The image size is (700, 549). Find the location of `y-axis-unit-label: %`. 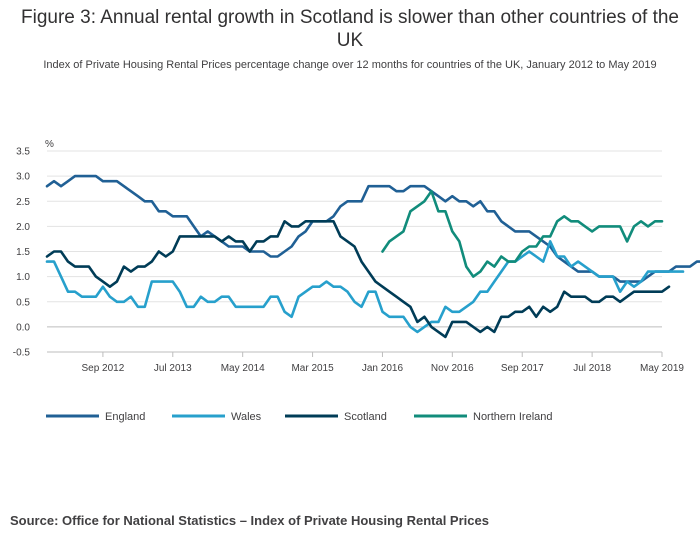

y-axis-unit-label: % is located at coordinates (49, 144).